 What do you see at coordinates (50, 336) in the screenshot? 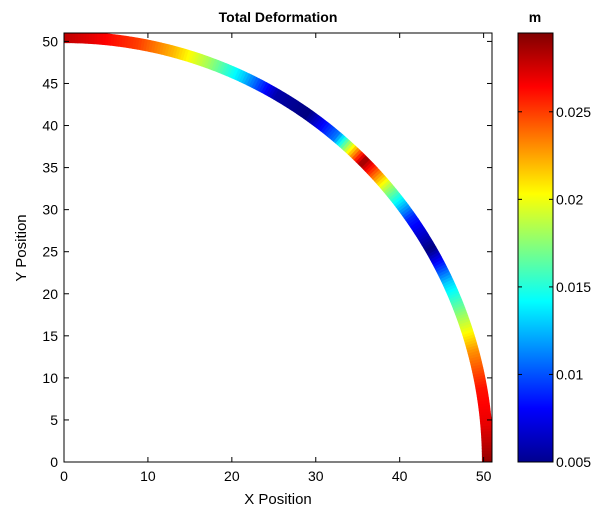
I see `y-tick-label: 15` at bounding box center [50, 336].